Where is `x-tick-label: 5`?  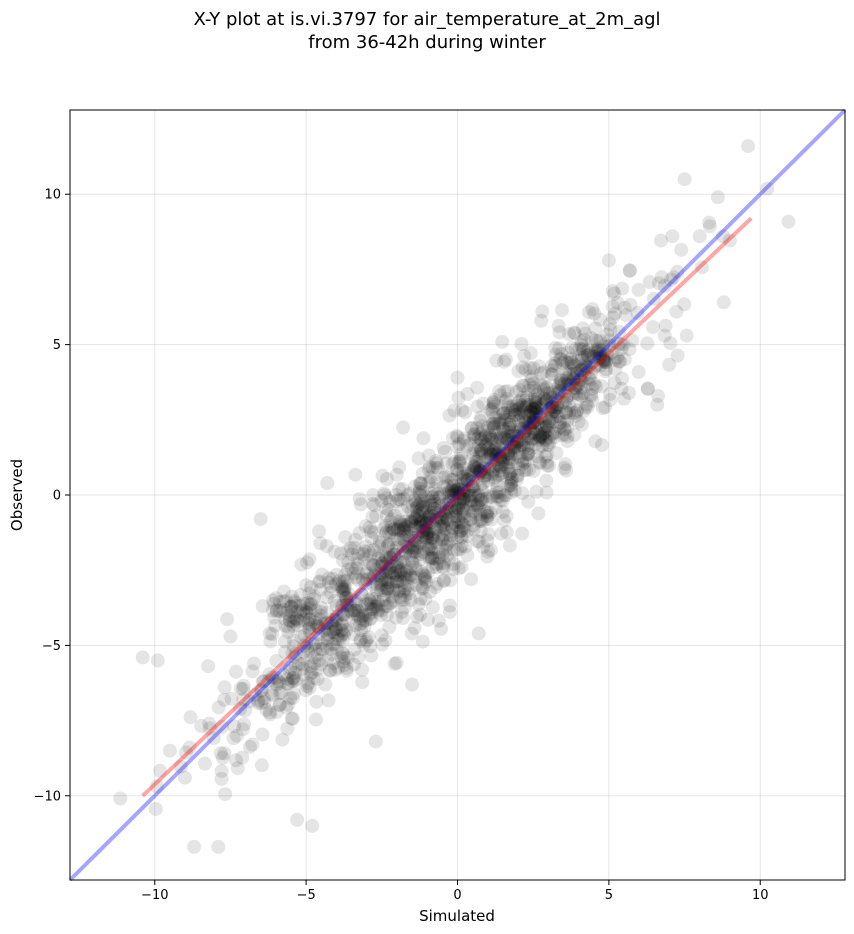 x-tick-label: 5 is located at coordinates (609, 895).